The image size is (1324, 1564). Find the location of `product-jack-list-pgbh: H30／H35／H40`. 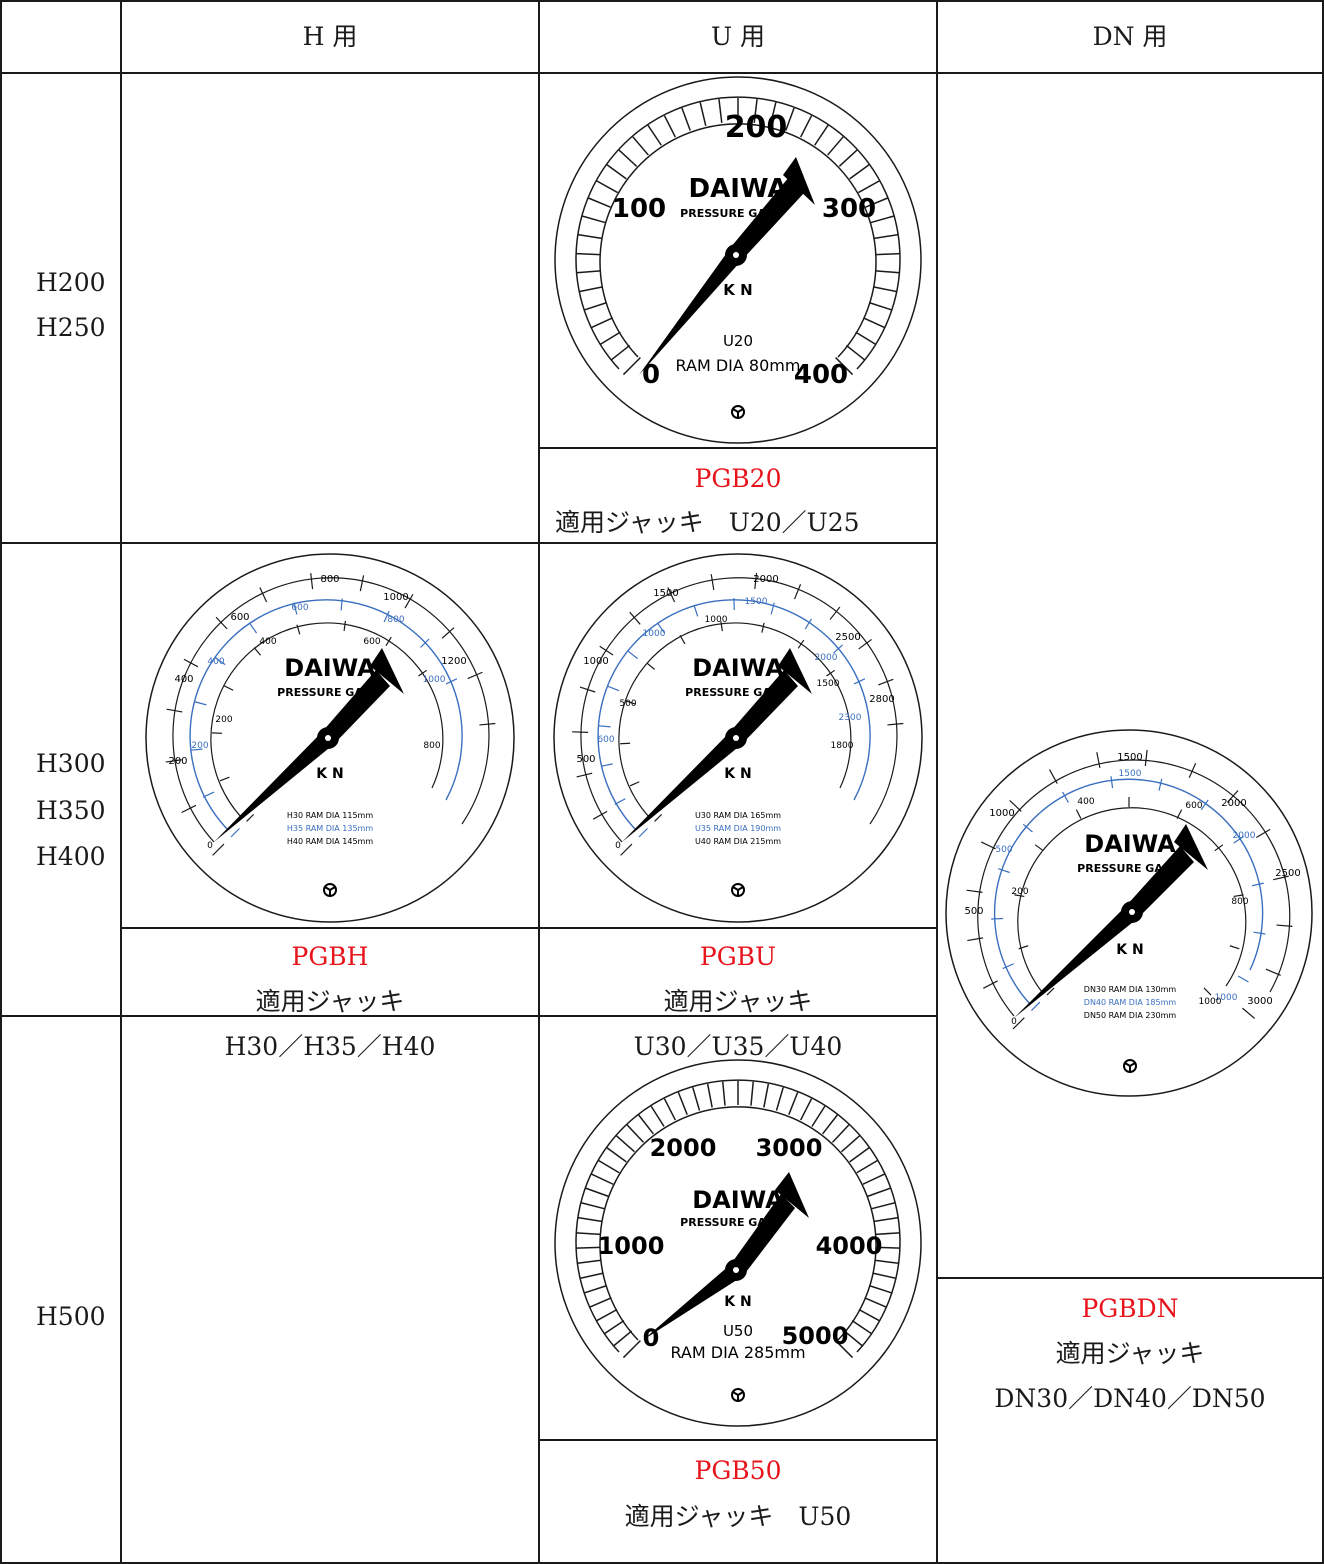

product-jack-list-pgbh: H30／H35／H40 is located at coordinates (330, 1046).